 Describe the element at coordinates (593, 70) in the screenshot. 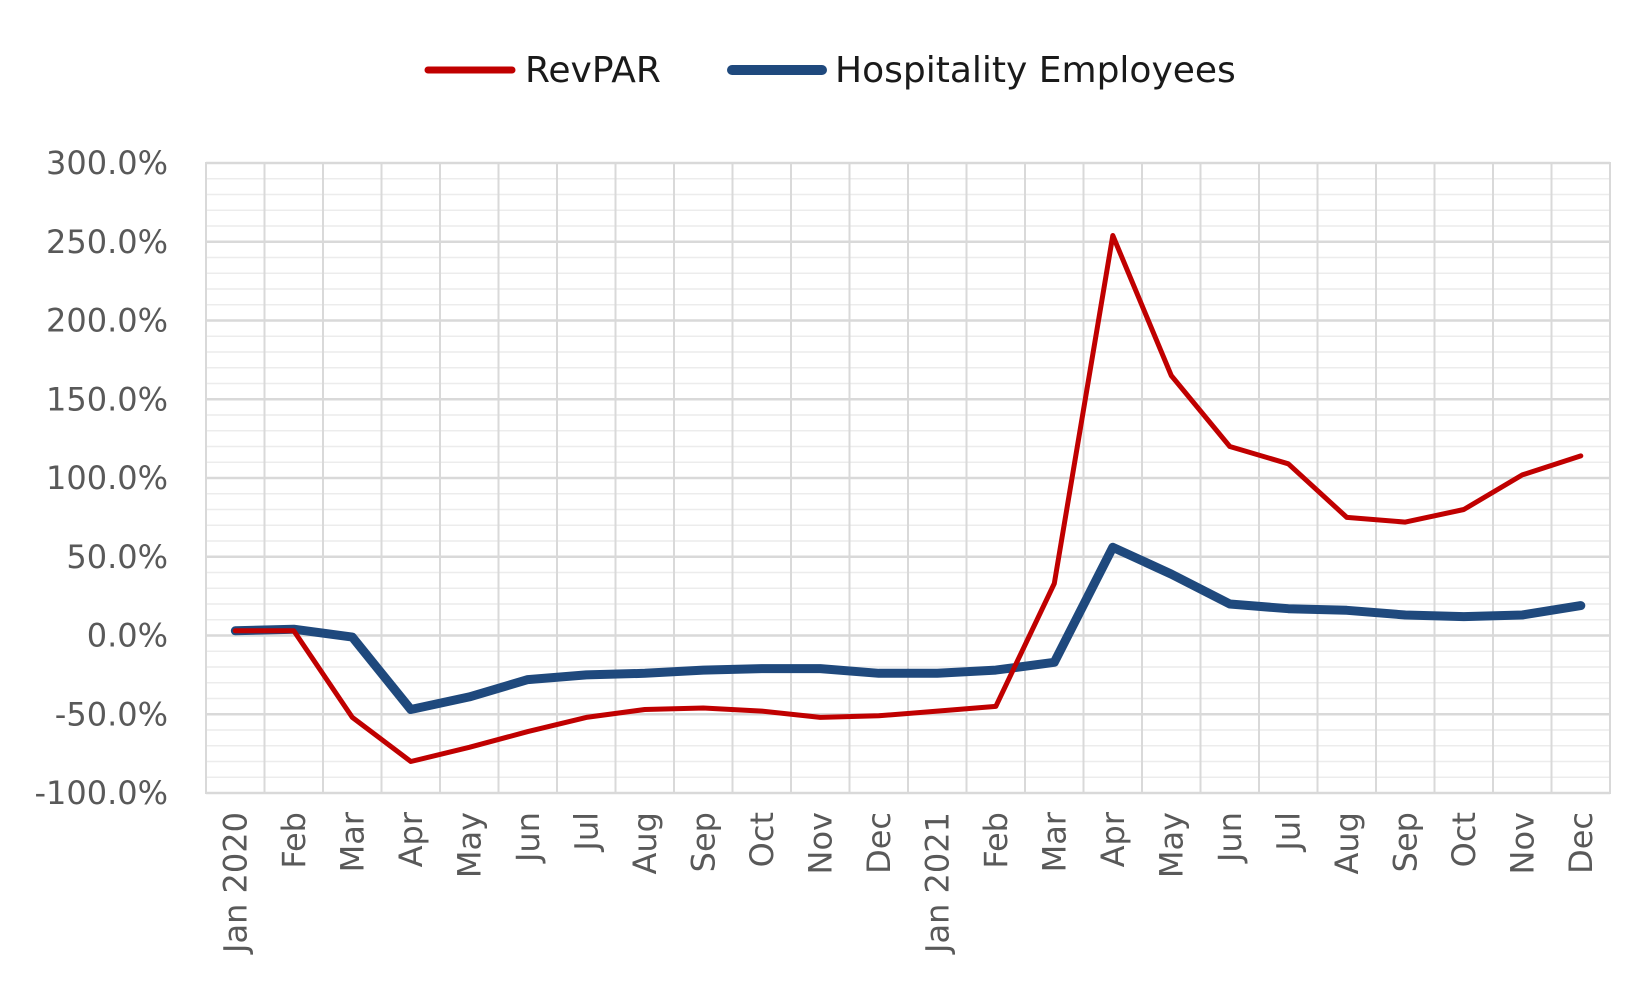

I see `legend-label-revpar: RevPAR` at that location.